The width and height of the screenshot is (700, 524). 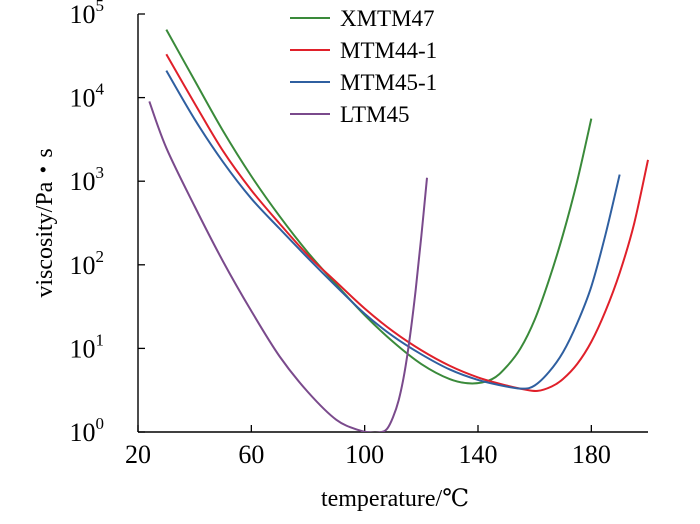 I want to click on x-tick-label: 20, so click(x=138, y=454).